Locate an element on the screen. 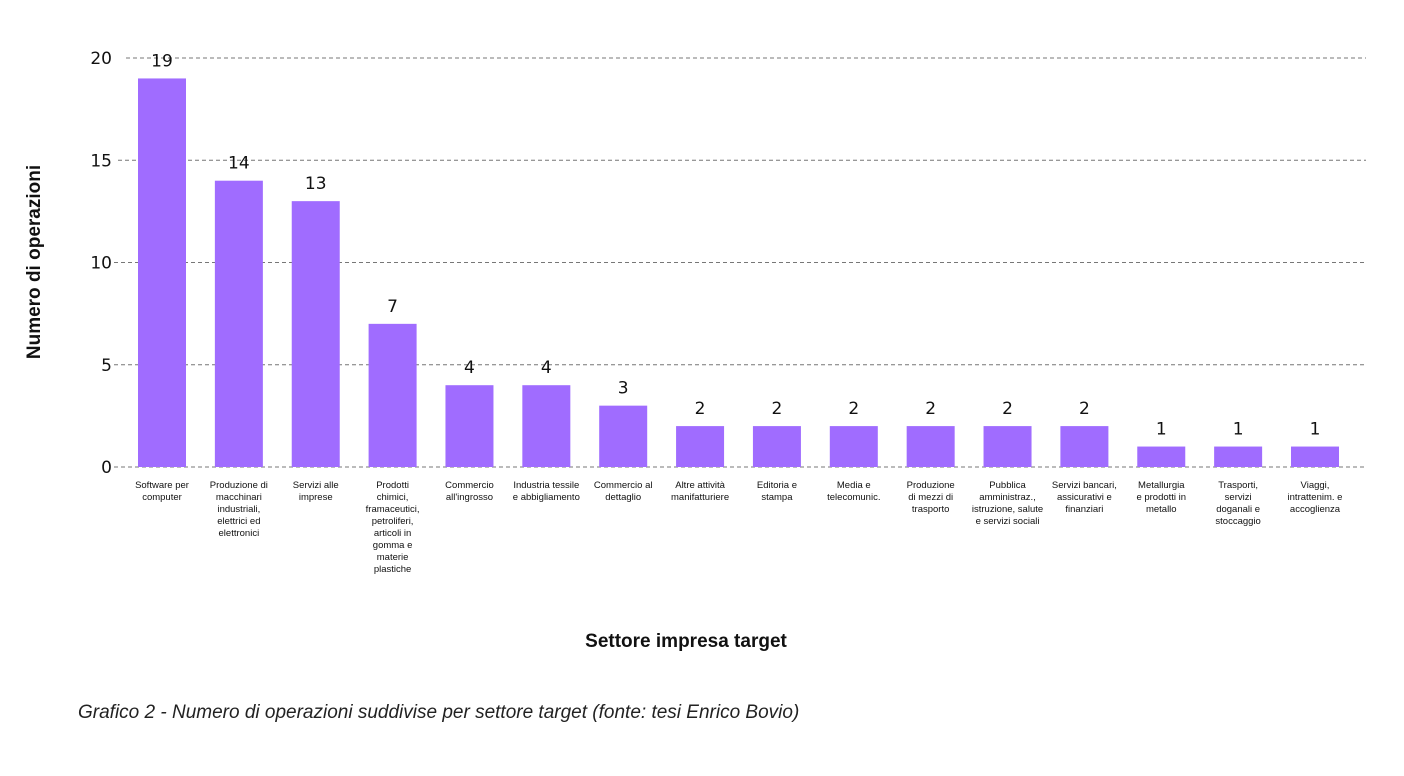  x-tick-label: Servizi bancari, assicurativi e finanziari is located at coordinates (1084, 497).